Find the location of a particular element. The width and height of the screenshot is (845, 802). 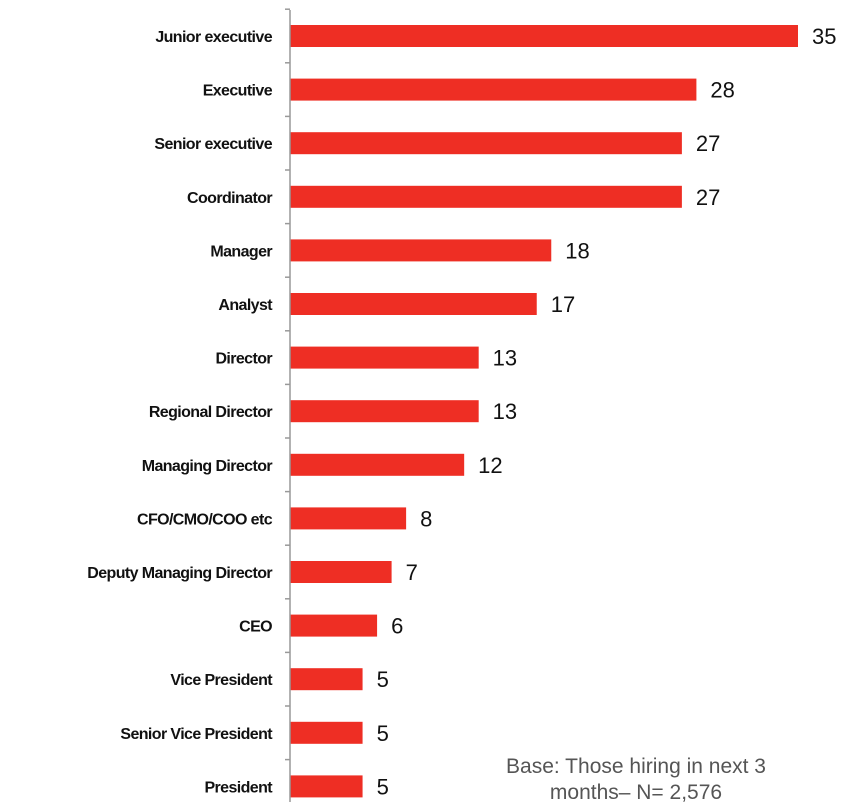

value-label-junior-executive: 35 is located at coordinates (824, 36).